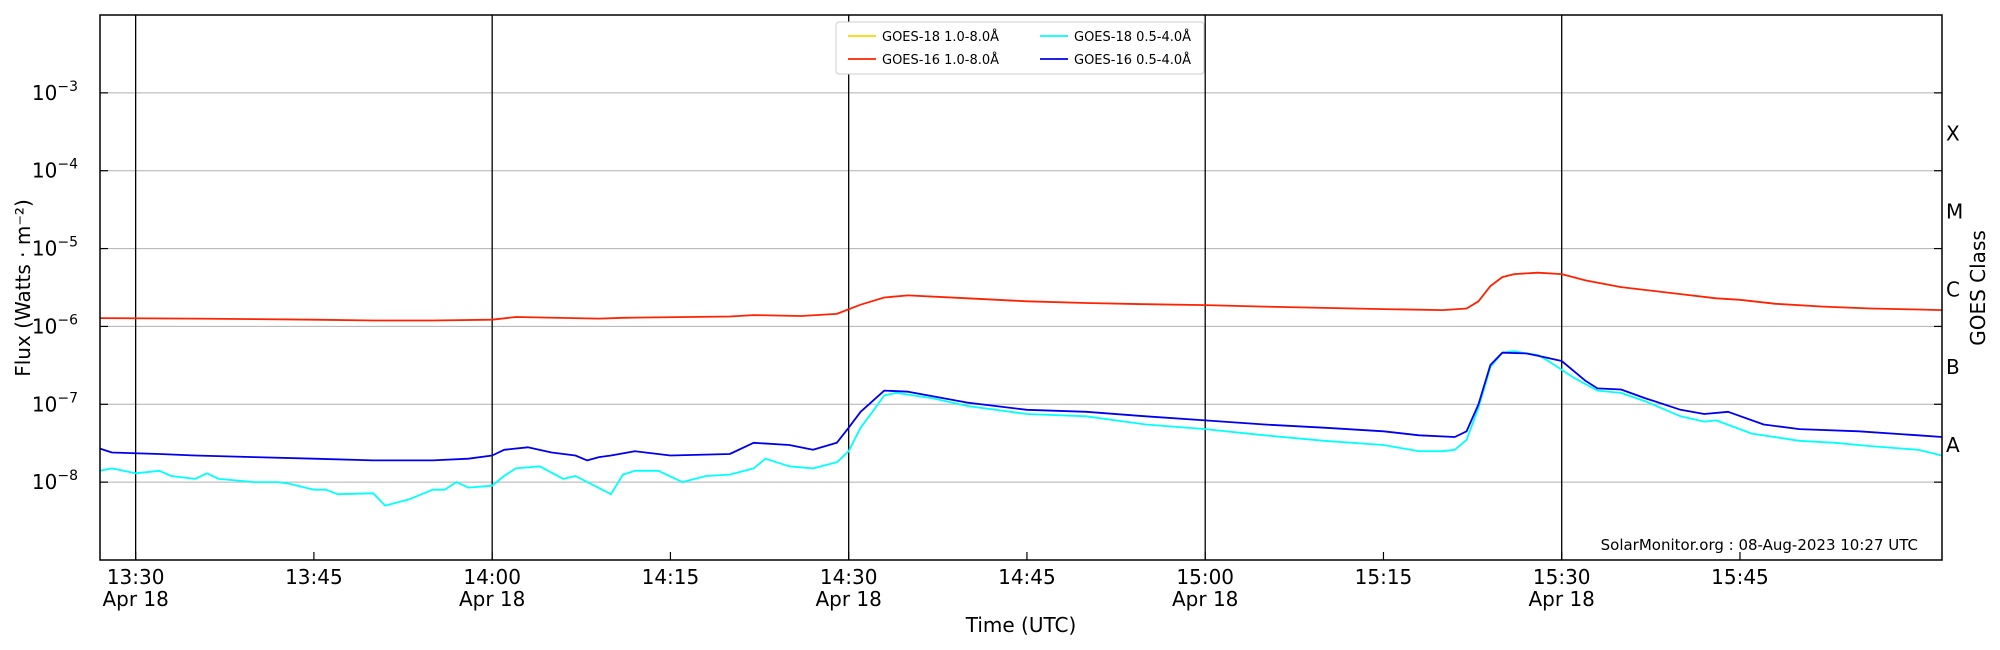 Image resolution: width=2000 pixels, height=650 pixels. I want to click on y-tick-label: 10⁻⁷, so click(55, 403).